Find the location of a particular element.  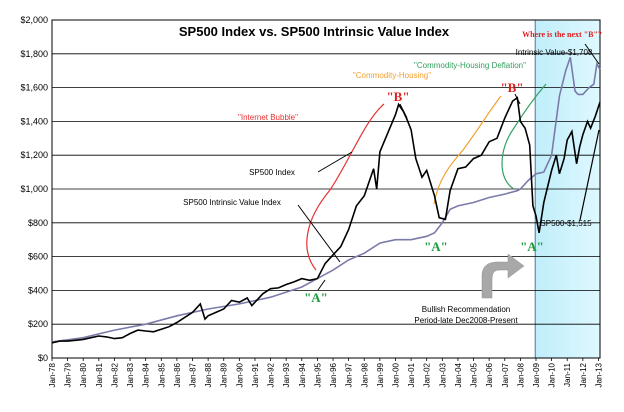

x-tick-label: Jan-13 is located at coordinates (598, 374).